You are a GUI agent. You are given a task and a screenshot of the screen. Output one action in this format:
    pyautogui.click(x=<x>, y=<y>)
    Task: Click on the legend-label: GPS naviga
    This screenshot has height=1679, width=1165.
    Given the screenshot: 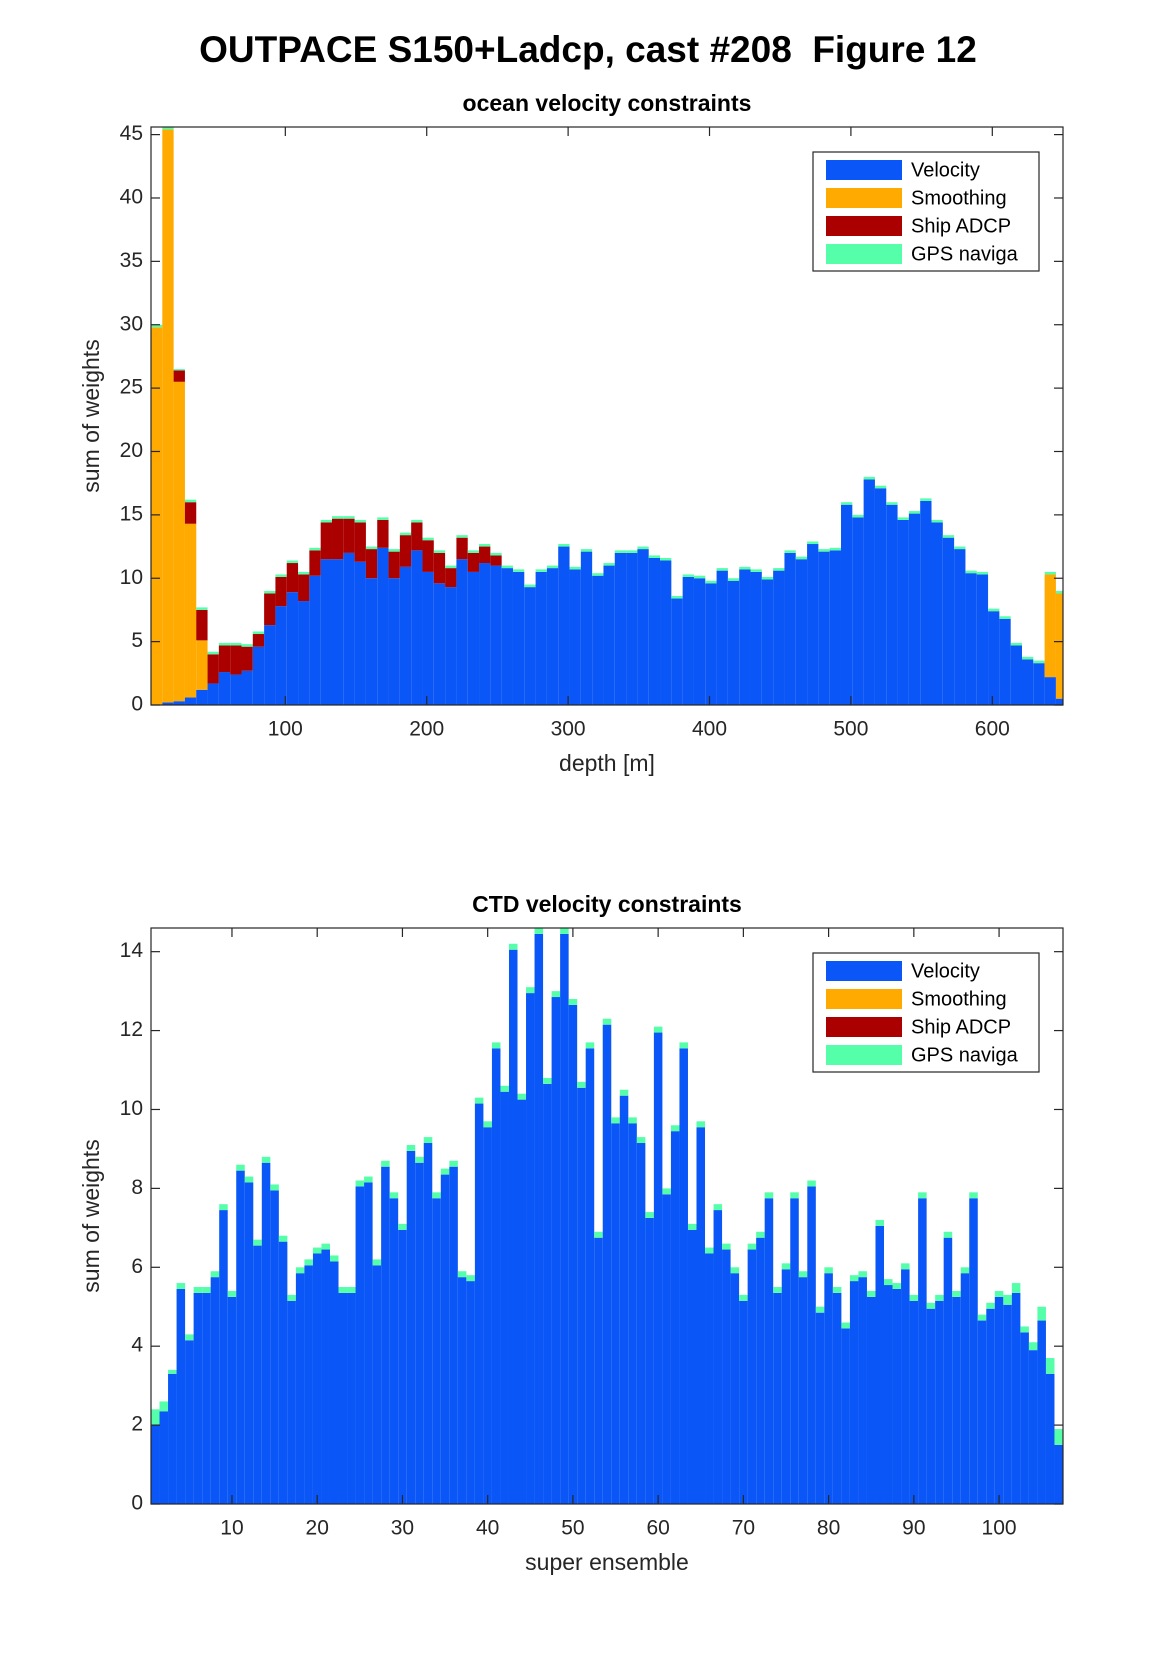 What is the action you would take?
    pyautogui.click(x=965, y=1055)
    